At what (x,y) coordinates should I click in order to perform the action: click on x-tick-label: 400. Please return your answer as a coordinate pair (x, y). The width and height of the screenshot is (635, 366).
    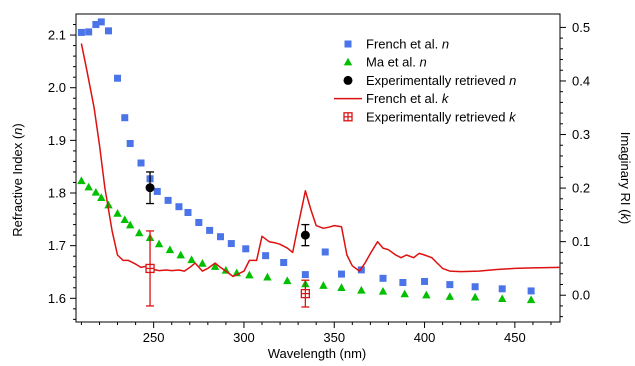
    Looking at the image, I should click on (425, 337).